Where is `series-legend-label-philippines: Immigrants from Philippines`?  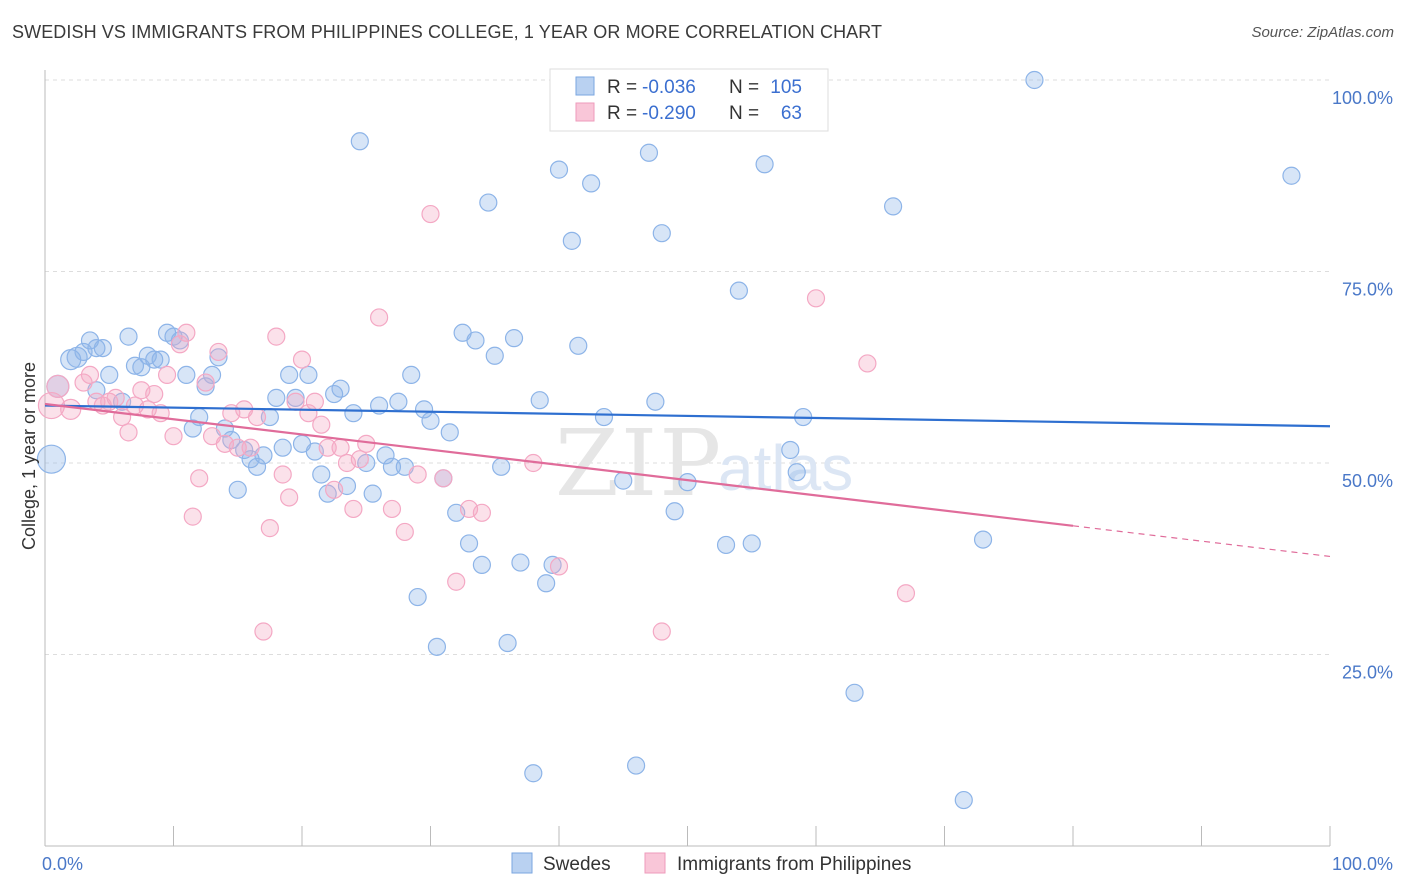 series-legend-label-philippines: Immigrants from Philippines is located at coordinates (794, 864).